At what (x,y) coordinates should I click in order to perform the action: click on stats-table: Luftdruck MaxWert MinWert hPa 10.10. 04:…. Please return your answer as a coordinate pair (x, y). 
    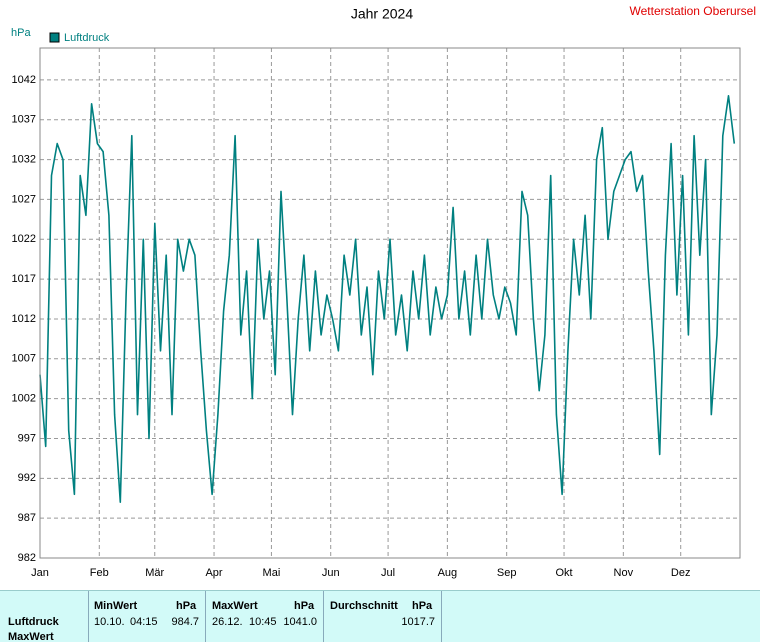
    Looking at the image, I should click on (380, 616).